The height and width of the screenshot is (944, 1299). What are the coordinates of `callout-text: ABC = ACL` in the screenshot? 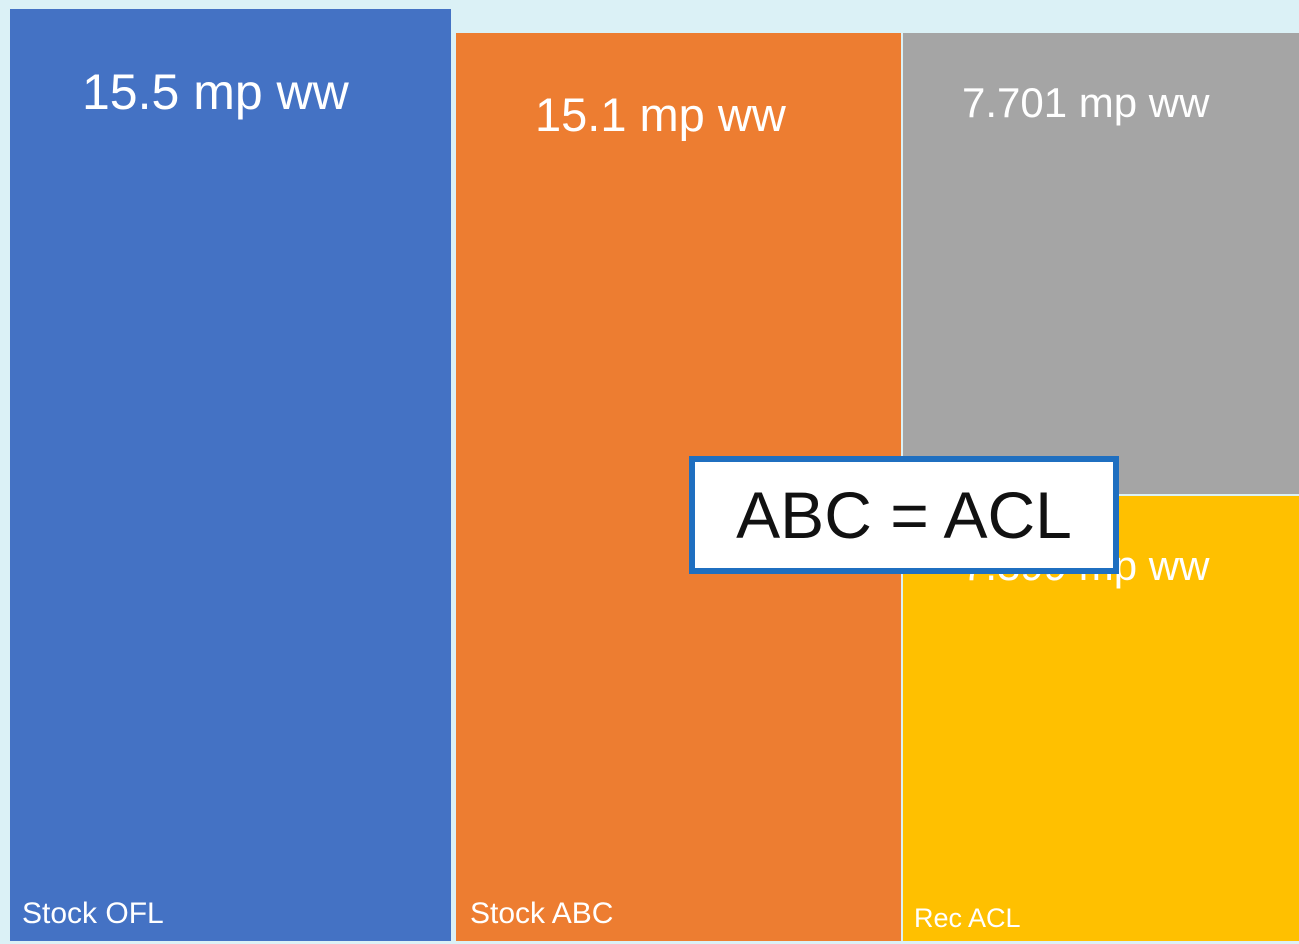 It's located at (904, 515).